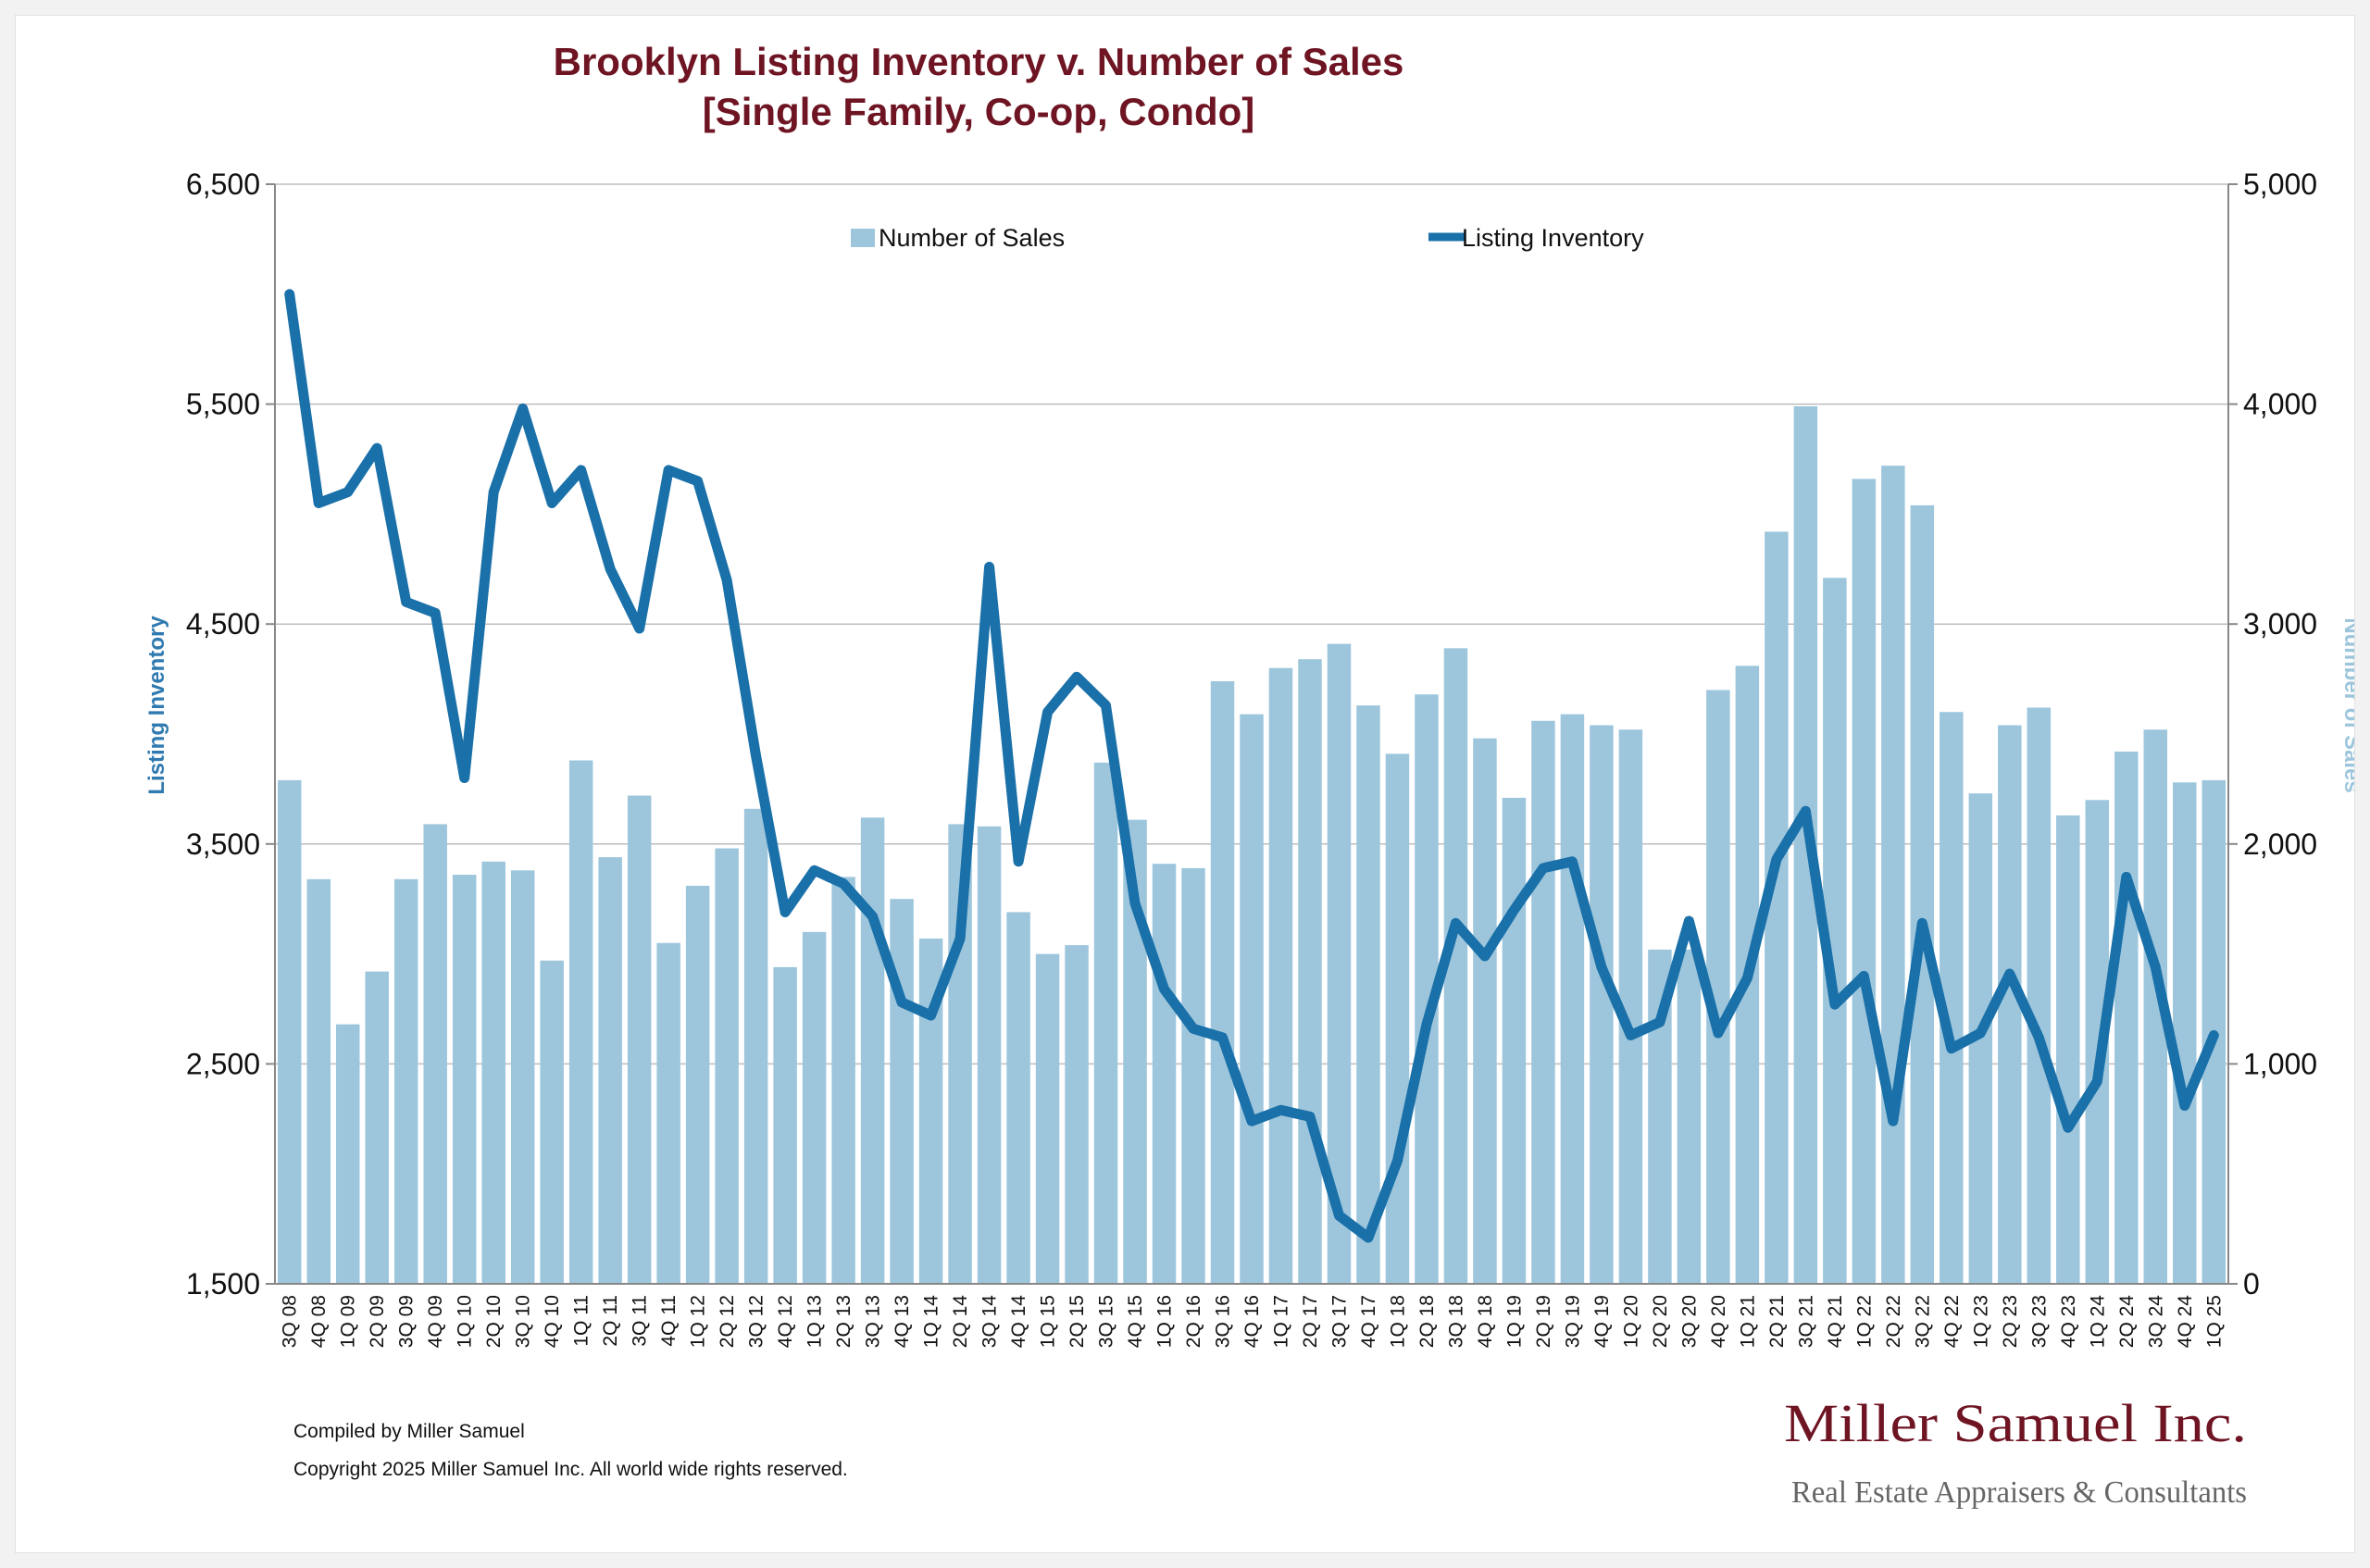  Describe the element at coordinates (2039, 1321) in the screenshot. I see `x-tick-label: 3Q 23` at that location.